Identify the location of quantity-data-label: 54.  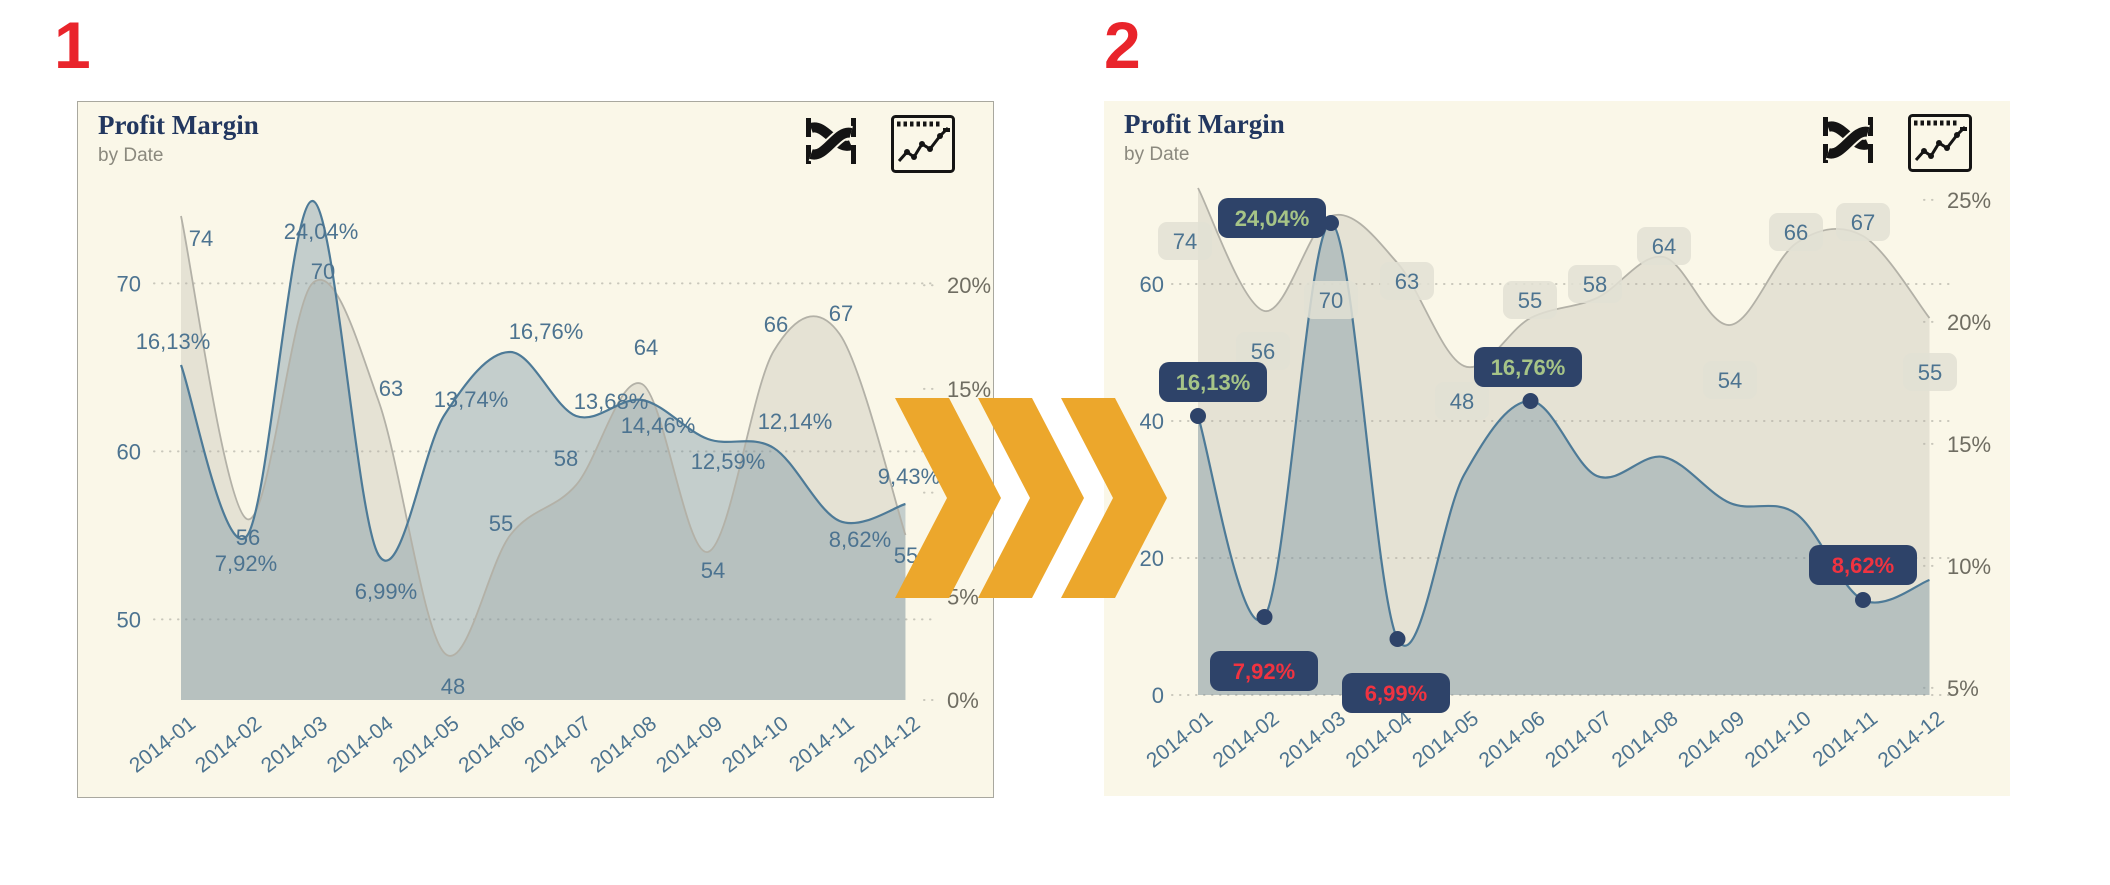
(1730, 380).